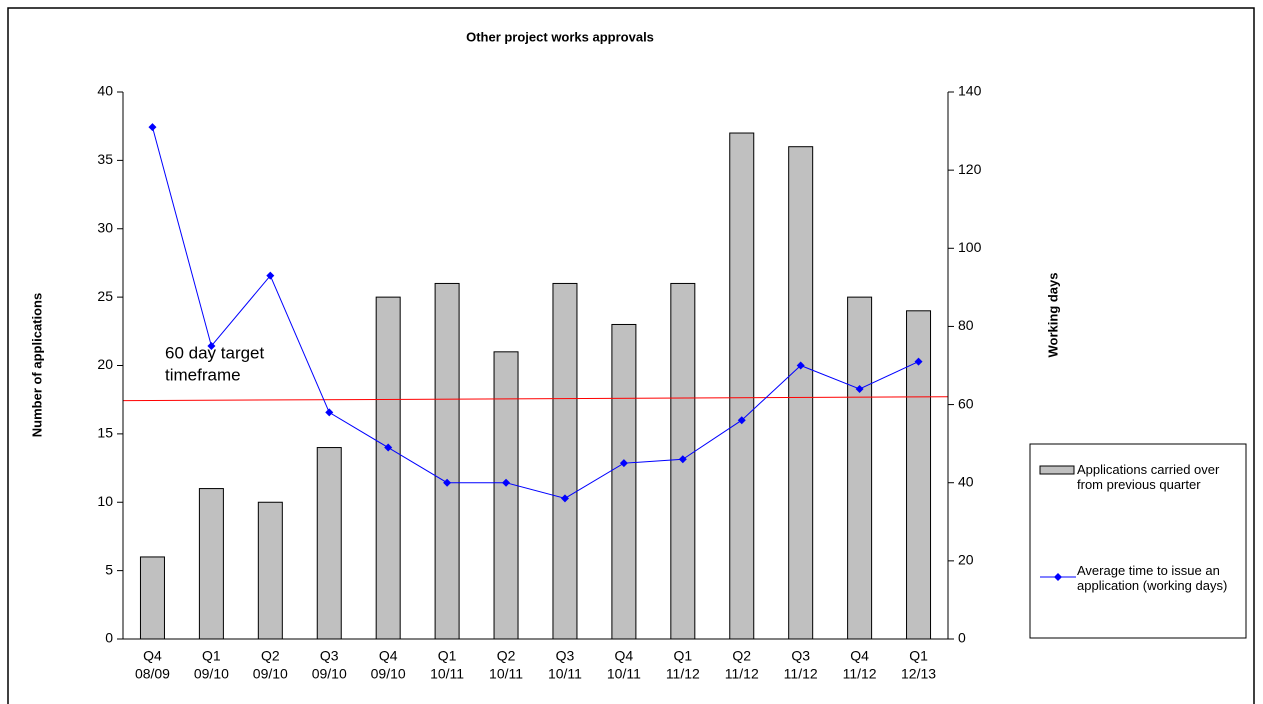 This screenshot has height=704, width=1263. I want to click on y2-axis-title: Working days, so click(1052, 314).